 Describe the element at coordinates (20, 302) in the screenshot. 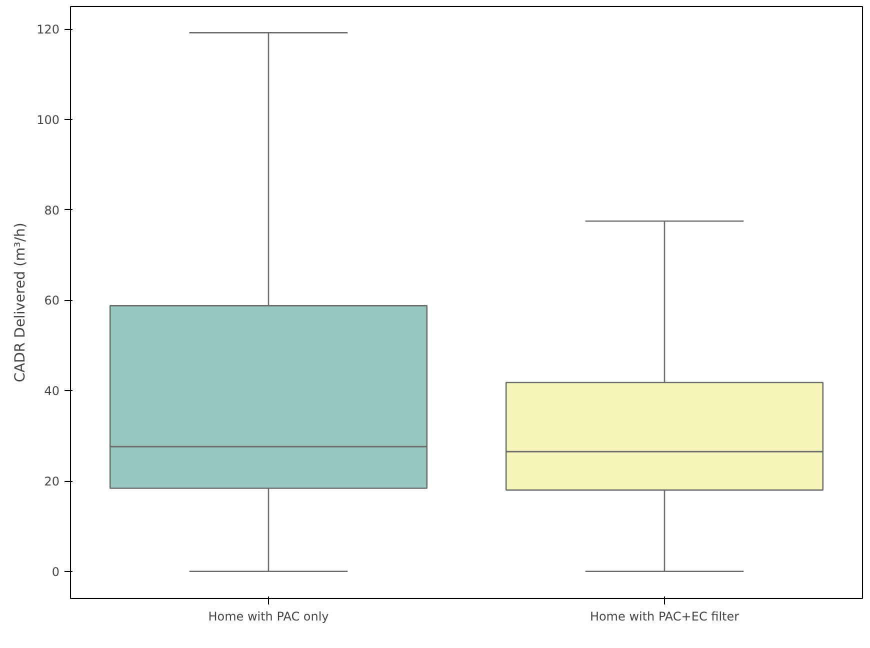

I see `y-axis-title: CADR Delivered (m³/h)` at that location.